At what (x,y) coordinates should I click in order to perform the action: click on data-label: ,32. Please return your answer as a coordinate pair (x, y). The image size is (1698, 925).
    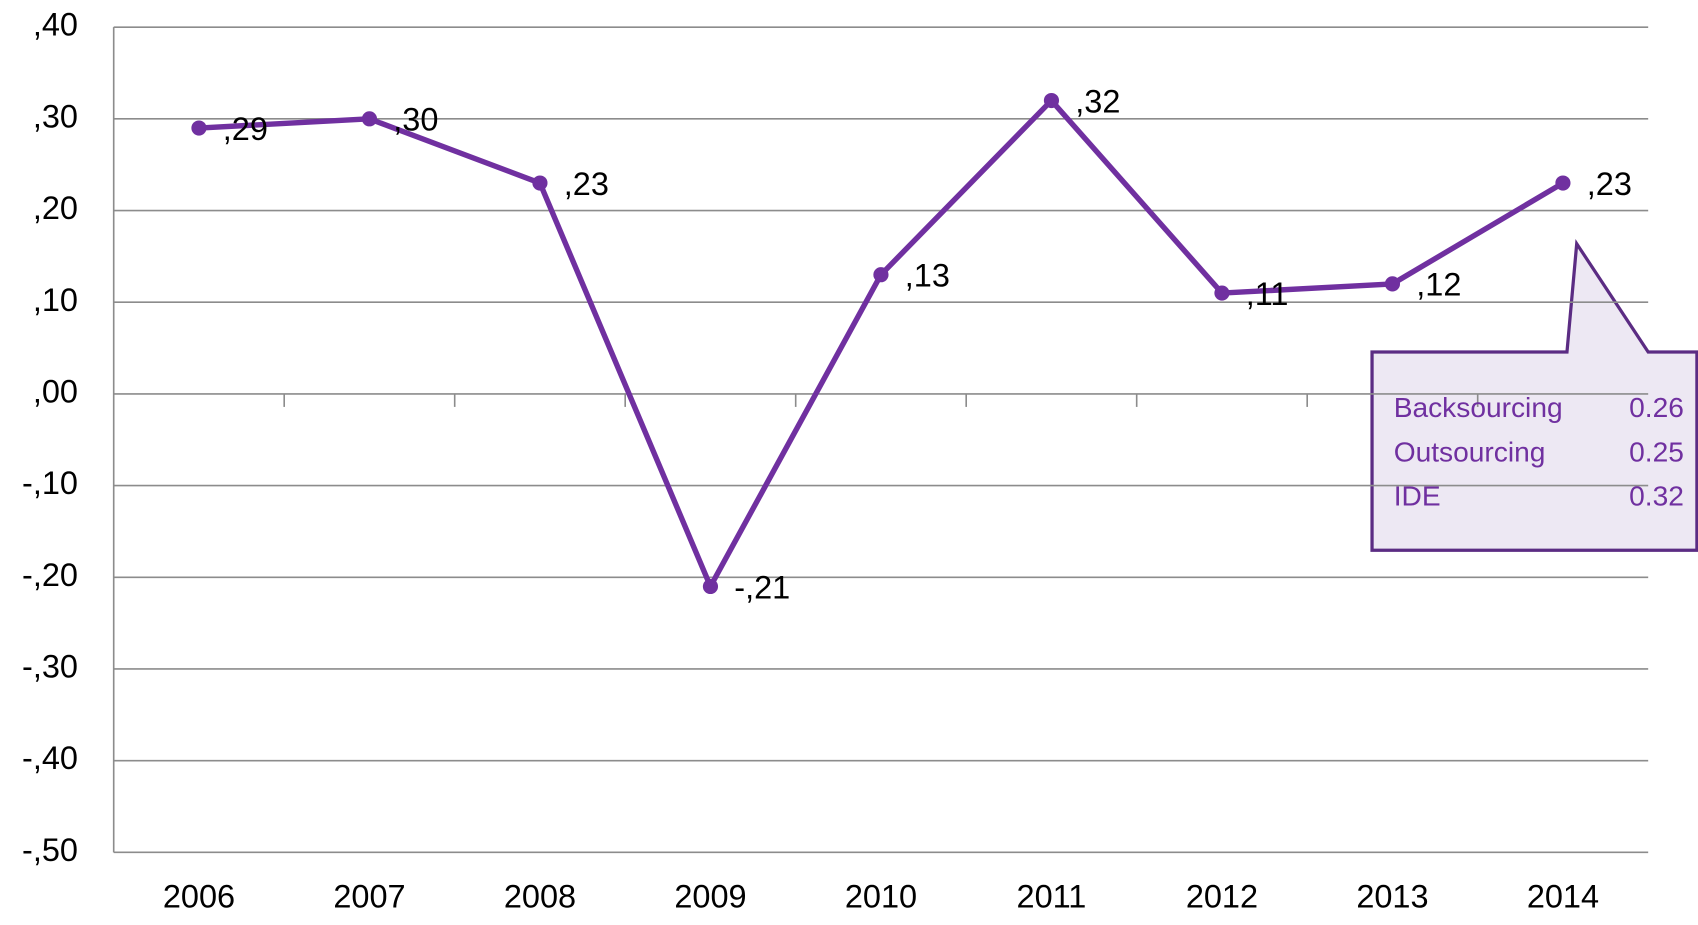
    Looking at the image, I should click on (1097, 101).